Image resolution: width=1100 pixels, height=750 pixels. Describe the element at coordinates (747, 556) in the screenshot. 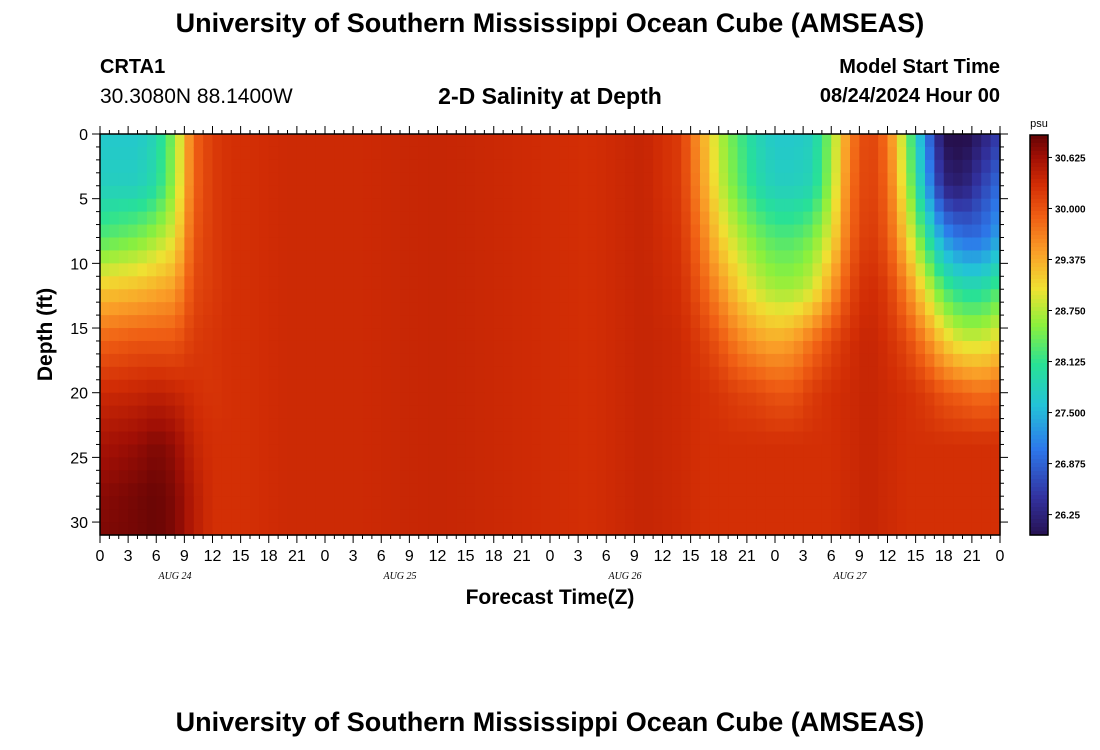

I see `x-tick-label: 21` at that location.